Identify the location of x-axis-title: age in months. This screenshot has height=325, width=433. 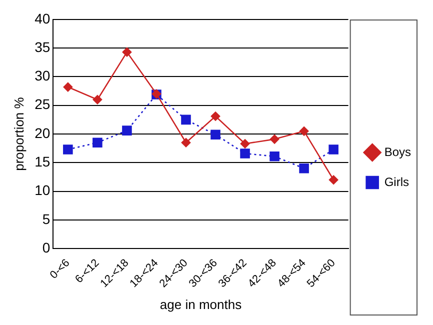
(201, 304).